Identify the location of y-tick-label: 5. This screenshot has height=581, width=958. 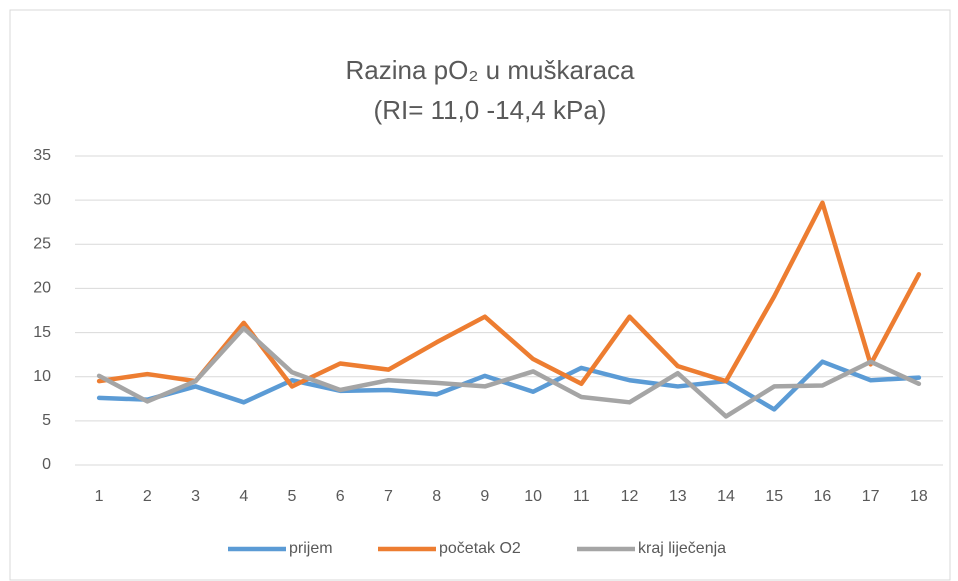
(46, 420).